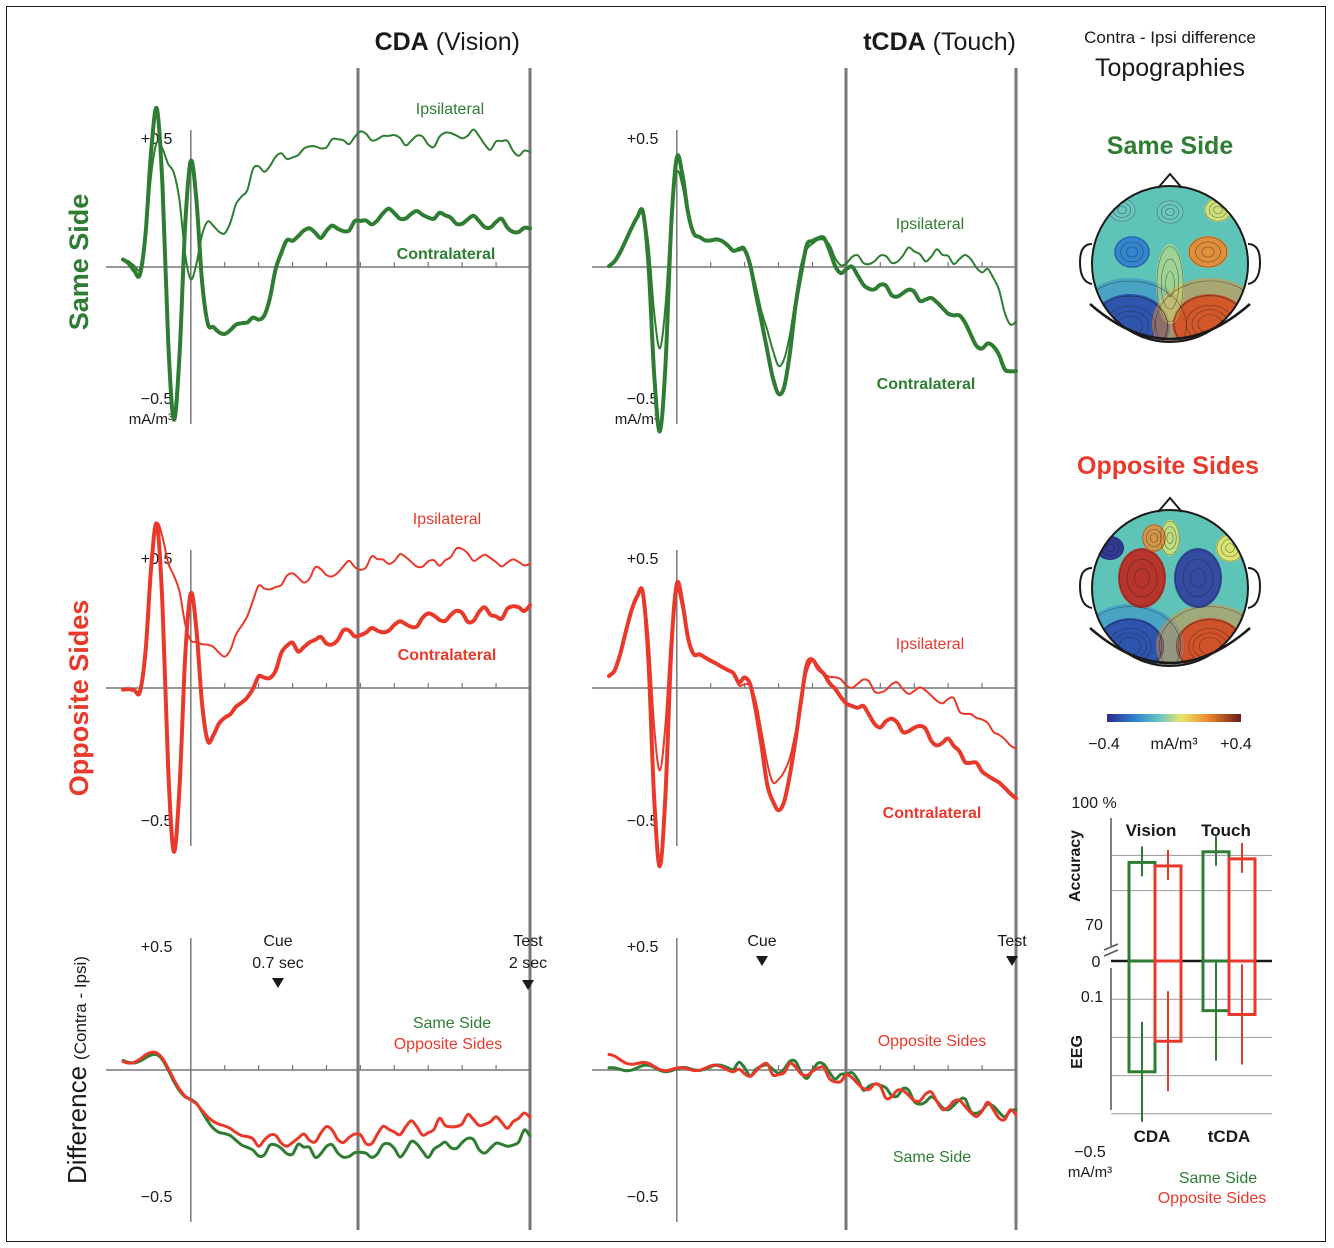 This screenshot has width=1334, height=1248. Describe the element at coordinates (79, 262) in the screenshot. I see `row-label-same-side: Same Side` at that location.